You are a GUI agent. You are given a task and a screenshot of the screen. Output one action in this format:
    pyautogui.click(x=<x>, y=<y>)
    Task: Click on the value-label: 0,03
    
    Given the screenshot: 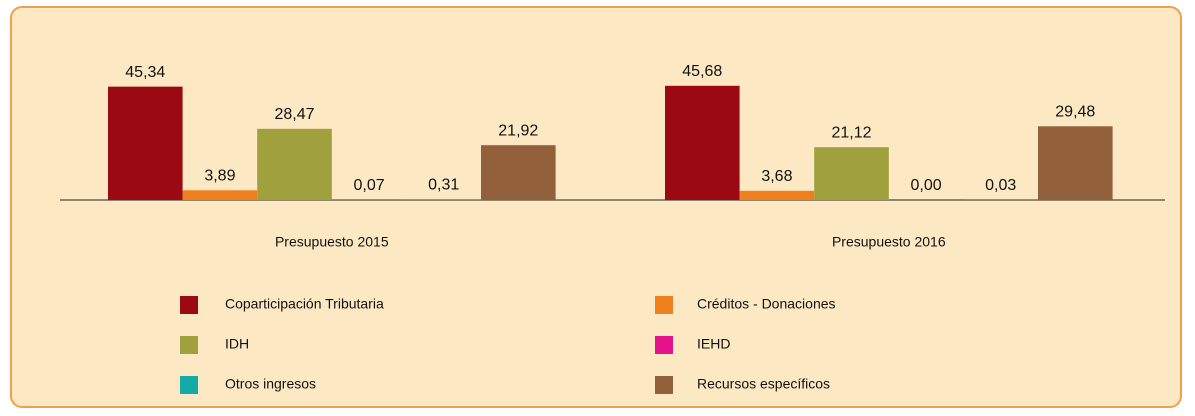 What is the action you would take?
    pyautogui.click(x=1000, y=185)
    